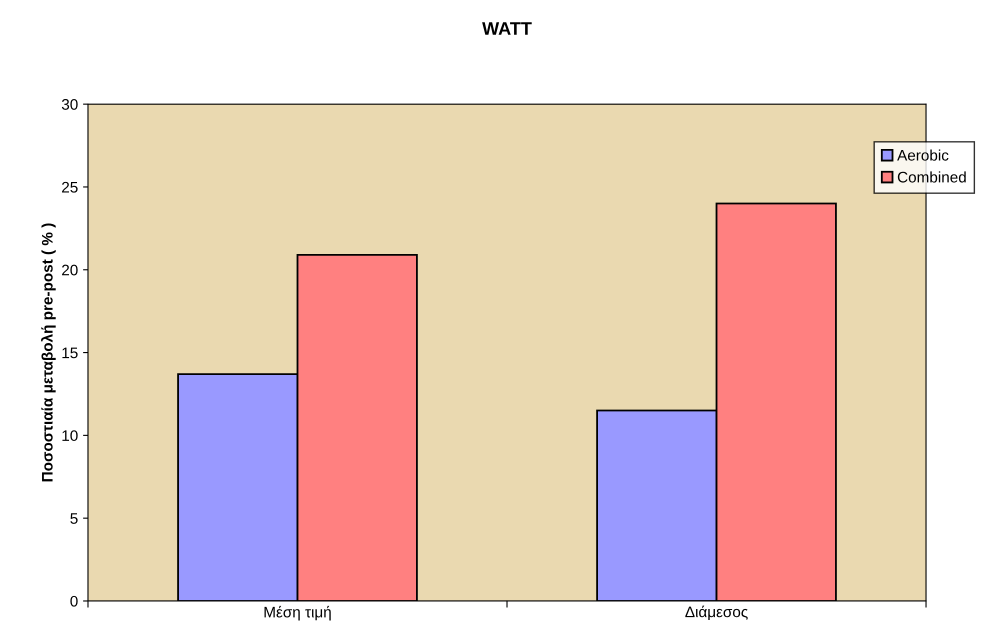 The width and height of the screenshot is (982, 639). Describe the element at coordinates (932, 177) in the screenshot. I see `legend-label: Combined` at that location.